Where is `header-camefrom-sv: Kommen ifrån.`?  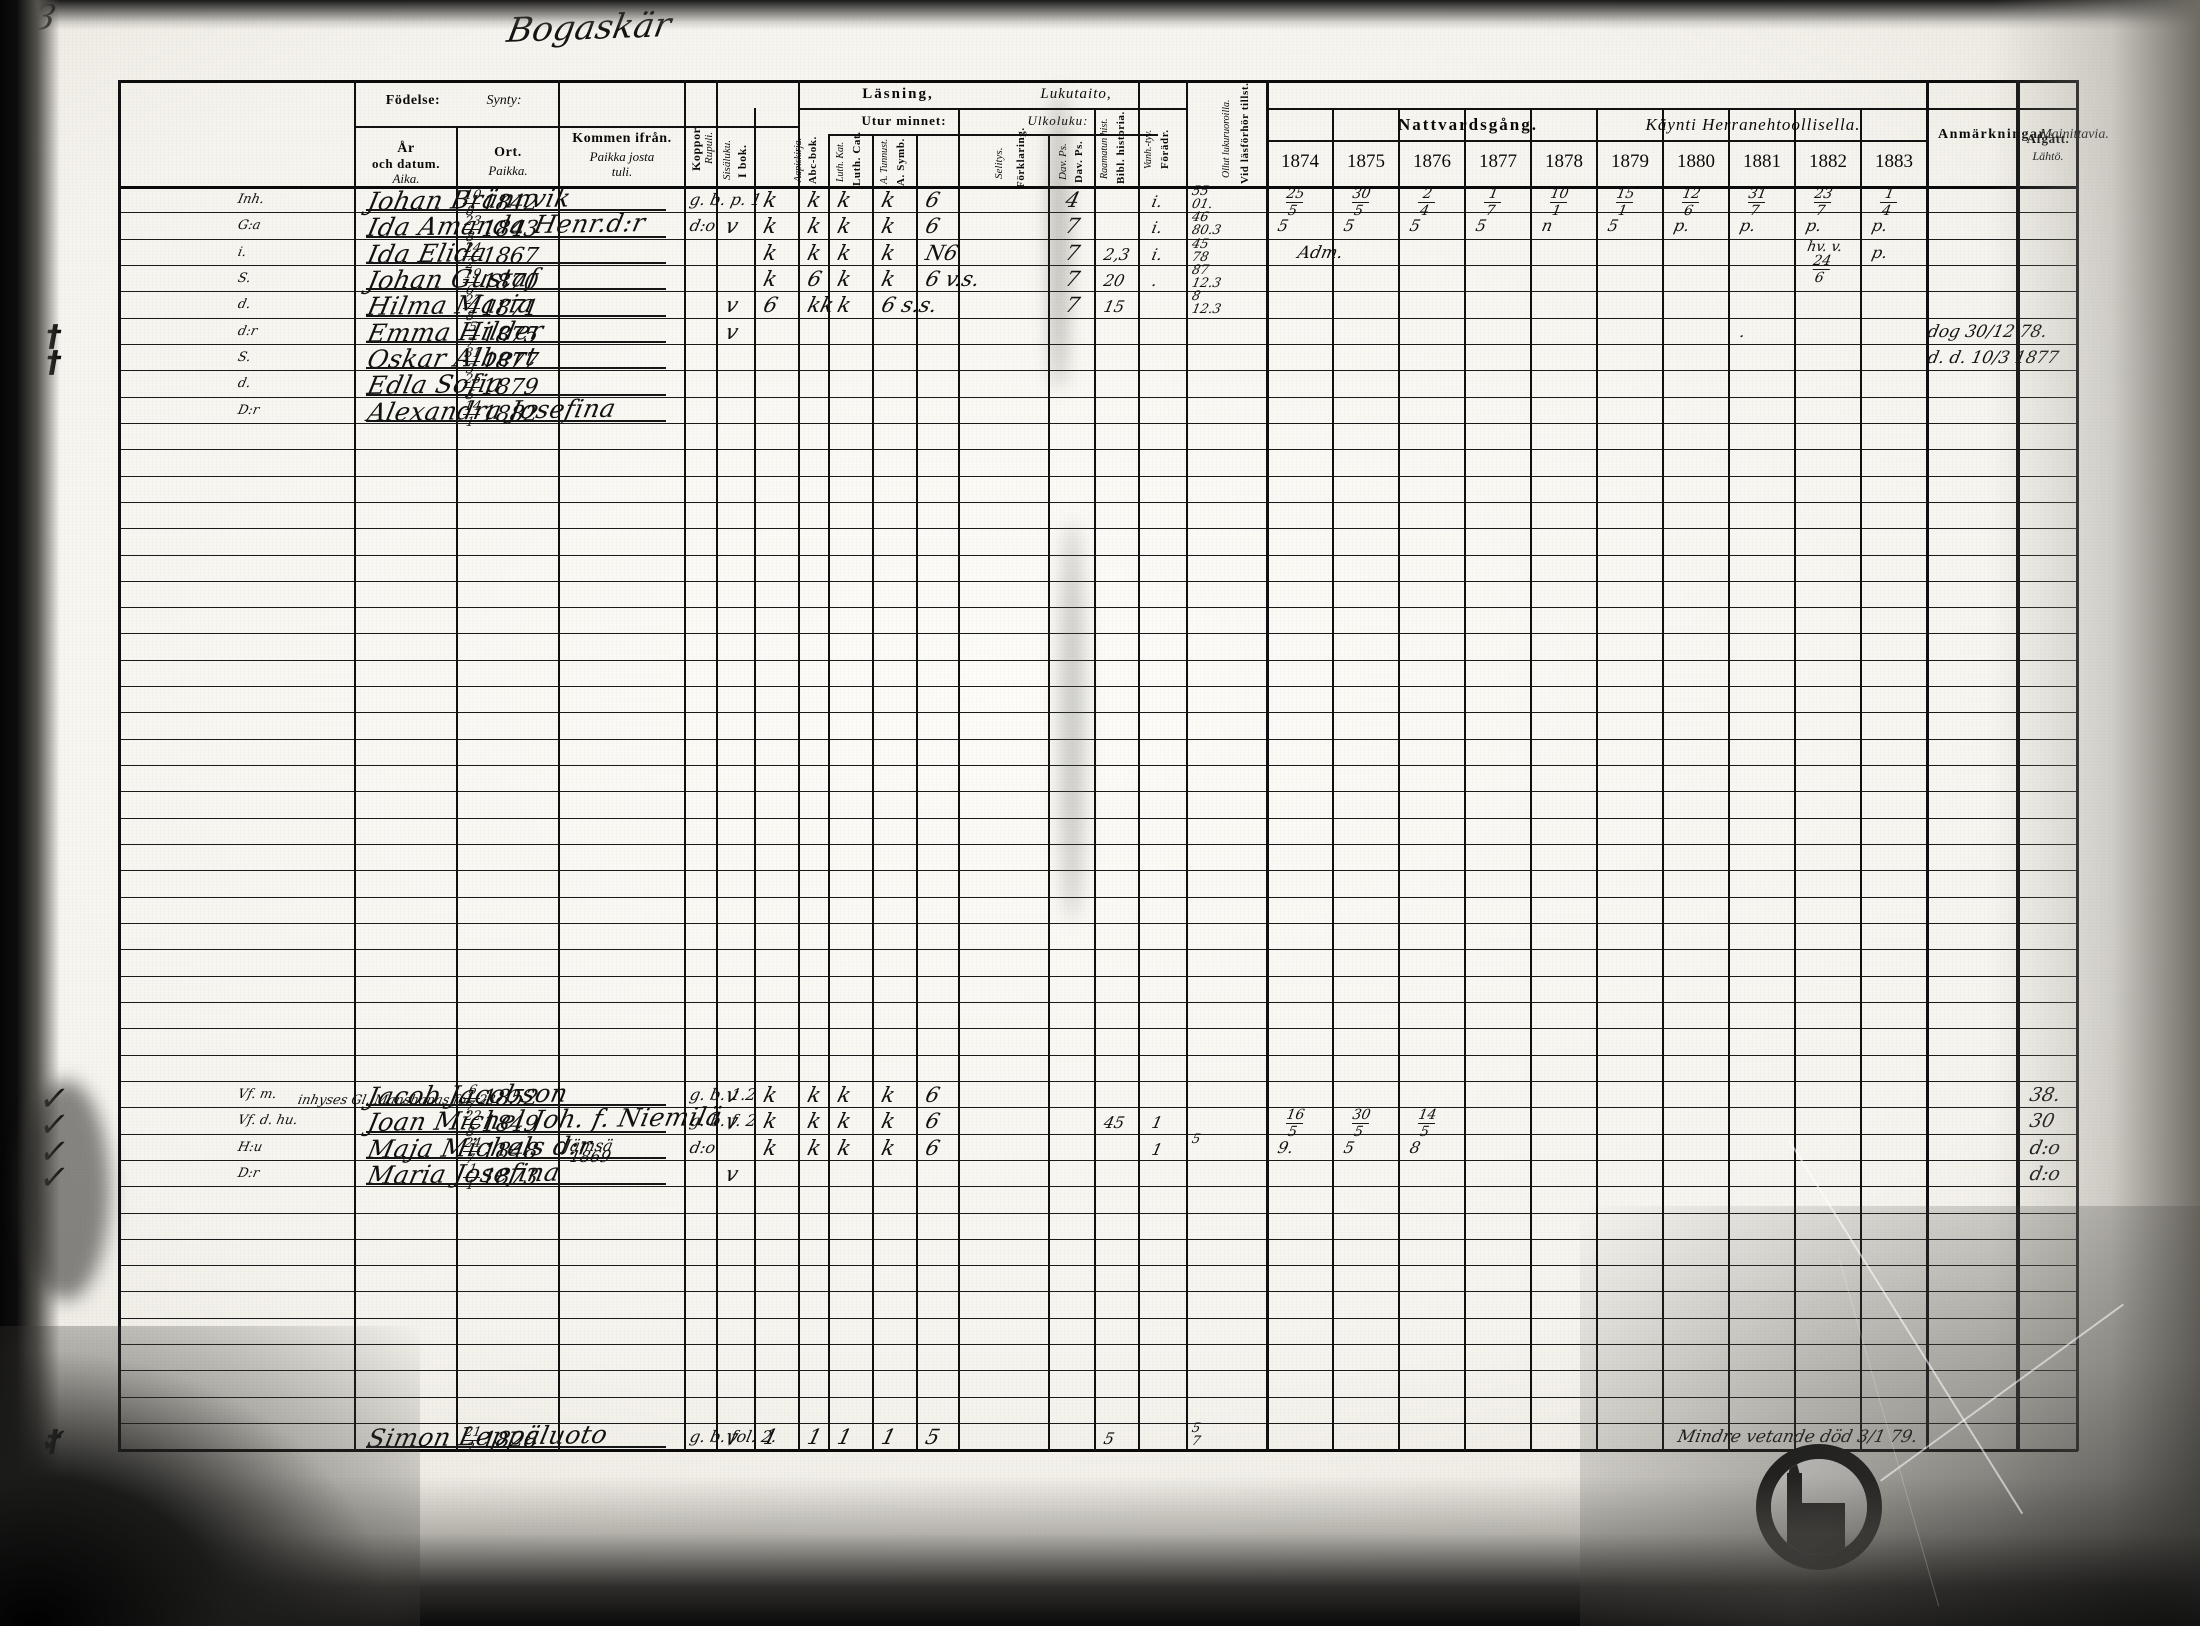
header-camefrom-sv: Kommen ifrån. is located at coordinates (622, 138).